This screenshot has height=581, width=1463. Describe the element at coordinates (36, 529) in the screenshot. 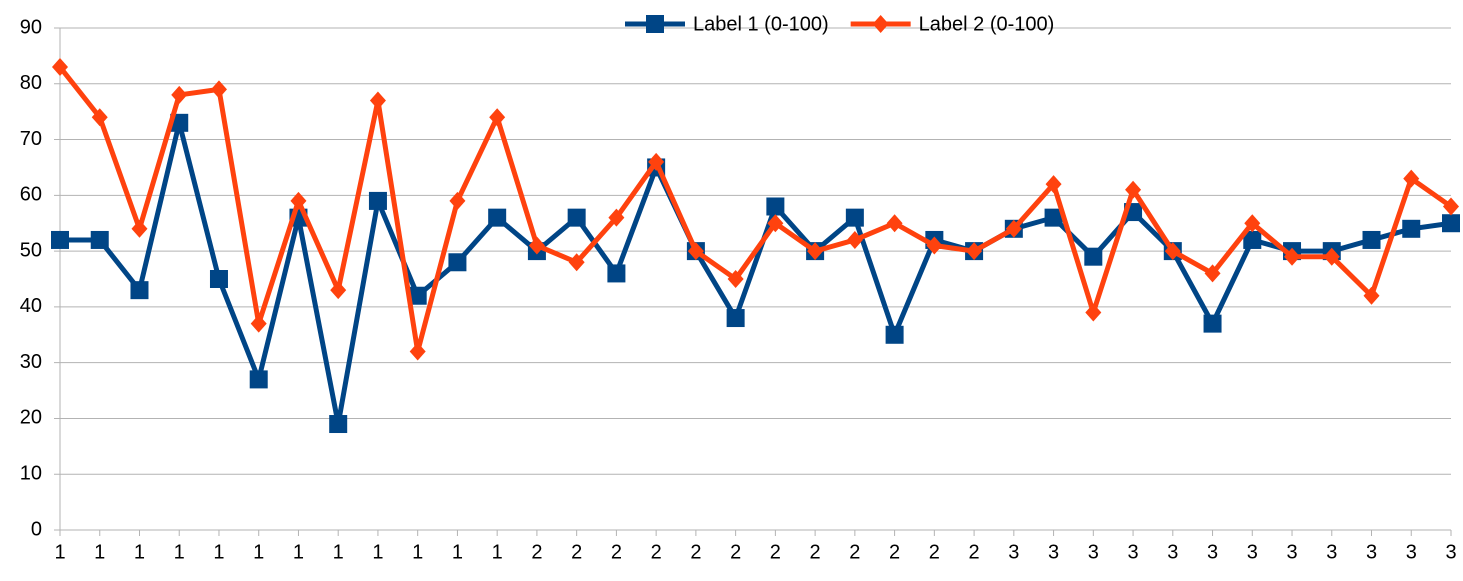

I see `y-tick-label: 0` at that location.